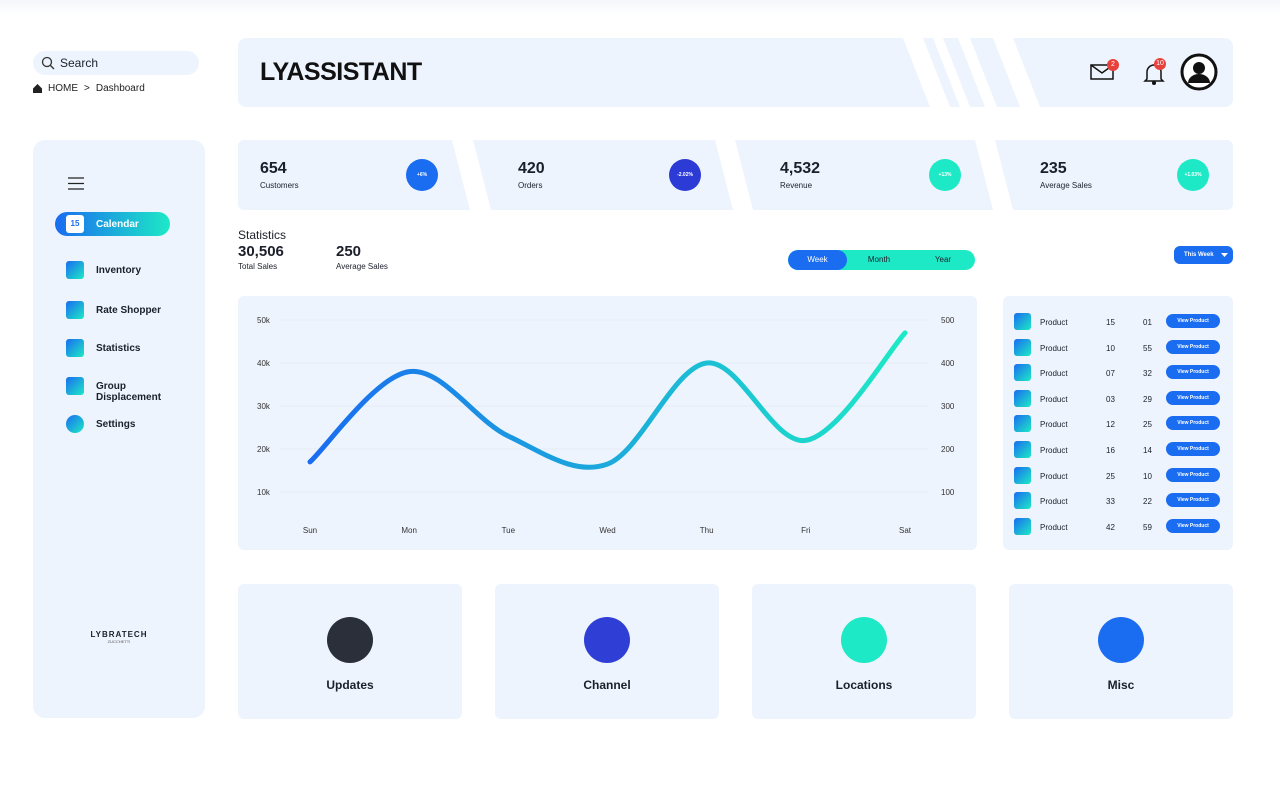  I want to click on y-tick-label: 40k, so click(264, 363).